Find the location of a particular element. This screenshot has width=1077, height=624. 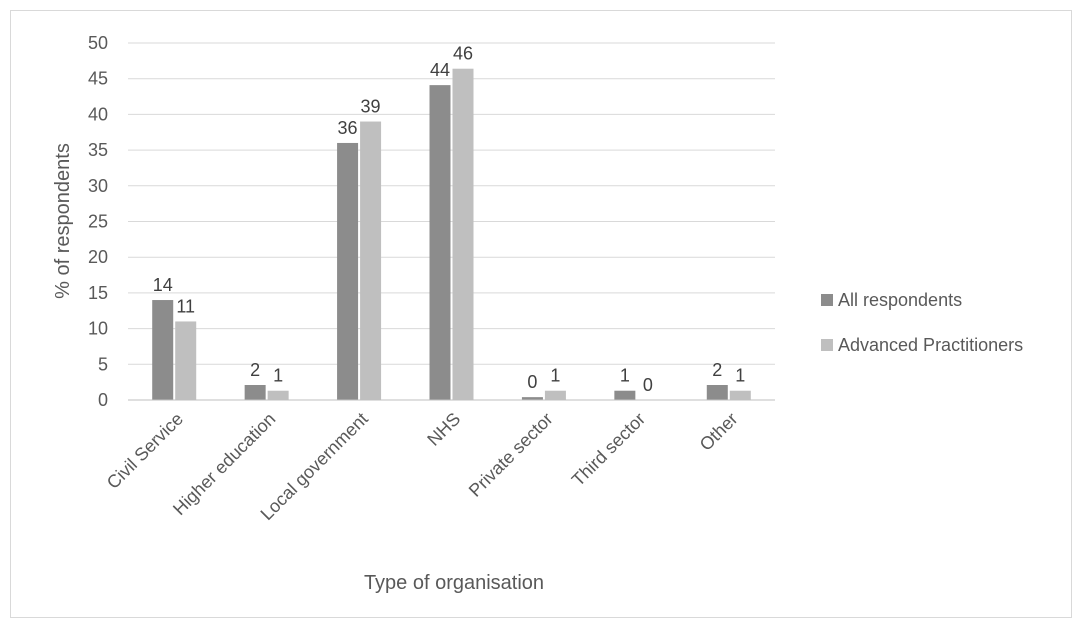

x-category-label: Private sector is located at coordinates (511, 455).